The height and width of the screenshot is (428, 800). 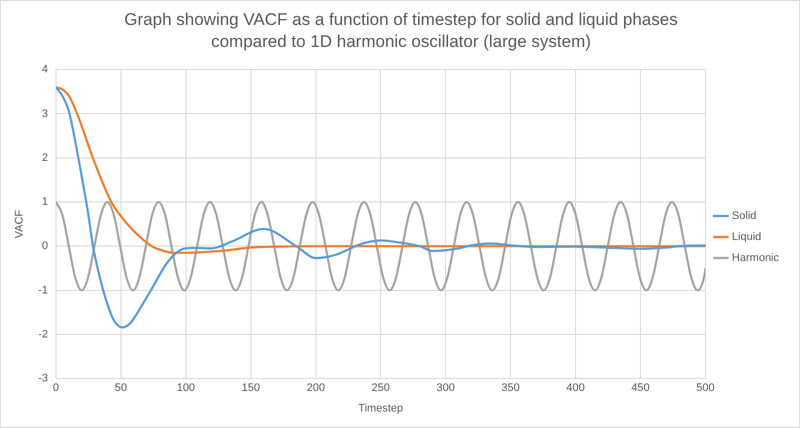 What do you see at coordinates (251, 388) in the screenshot?
I see `x-tick-label: 150` at bounding box center [251, 388].